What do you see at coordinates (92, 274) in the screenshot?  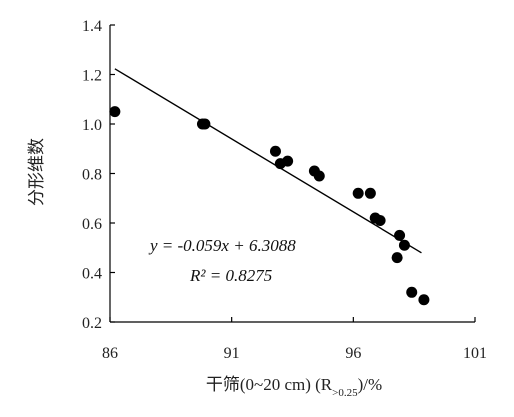 I see `y-tick-label: 0.4` at bounding box center [92, 274].